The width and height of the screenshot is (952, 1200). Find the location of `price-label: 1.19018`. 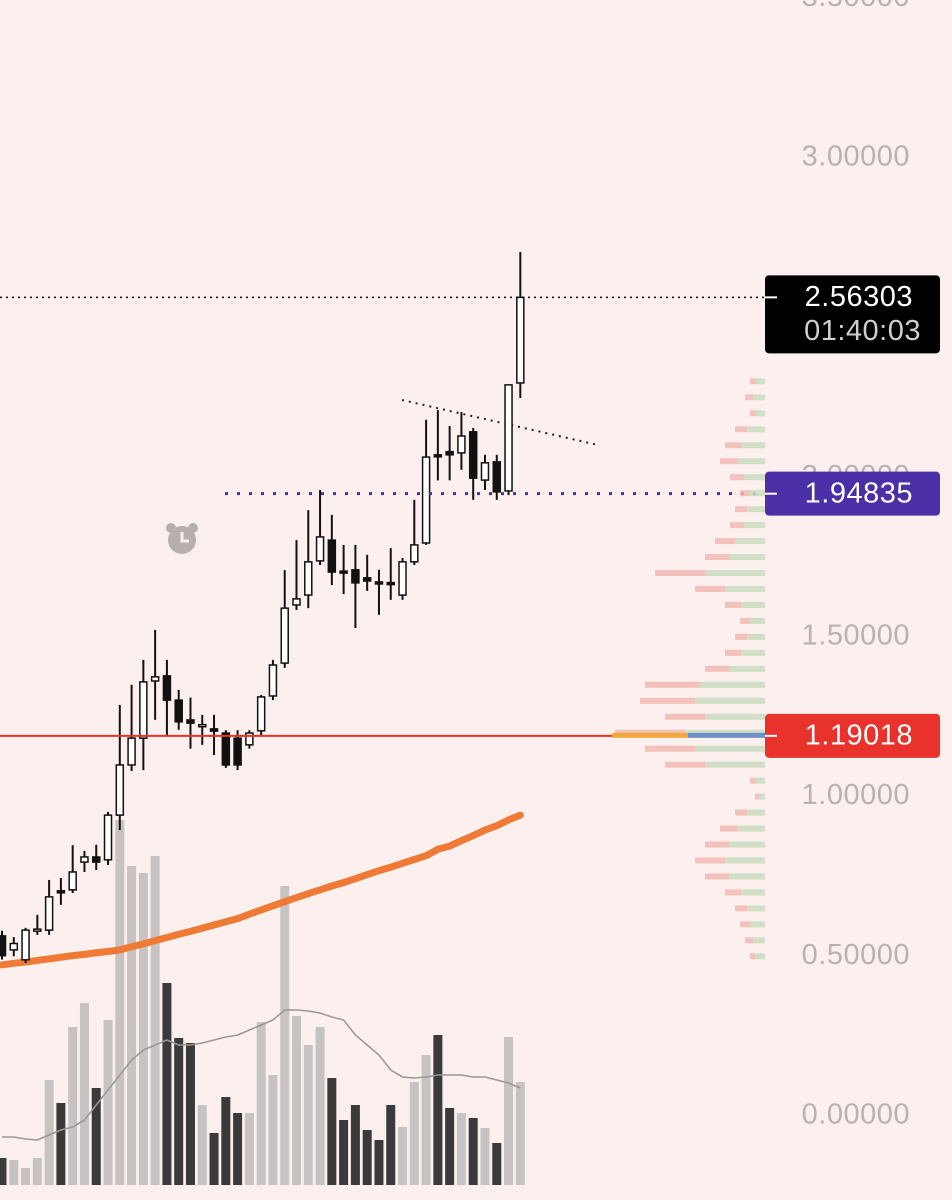

price-label: 1.19018 is located at coordinates (859, 736).